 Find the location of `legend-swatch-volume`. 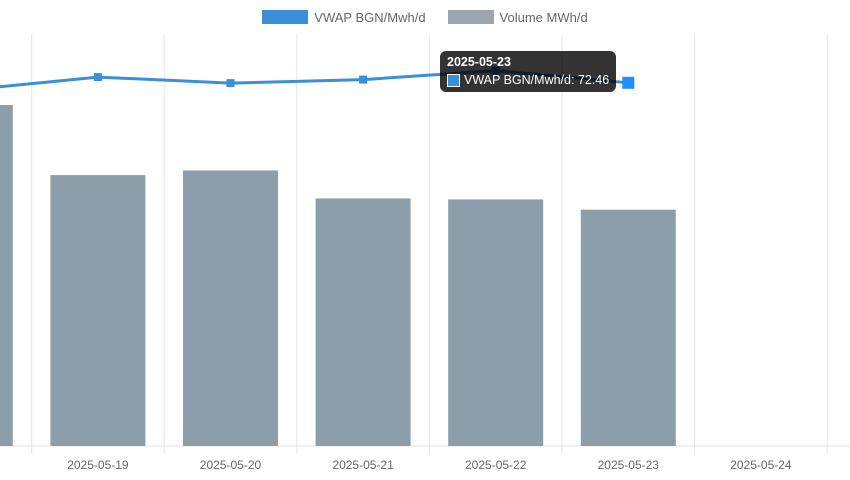

legend-swatch-volume is located at coordinates (470, 17).